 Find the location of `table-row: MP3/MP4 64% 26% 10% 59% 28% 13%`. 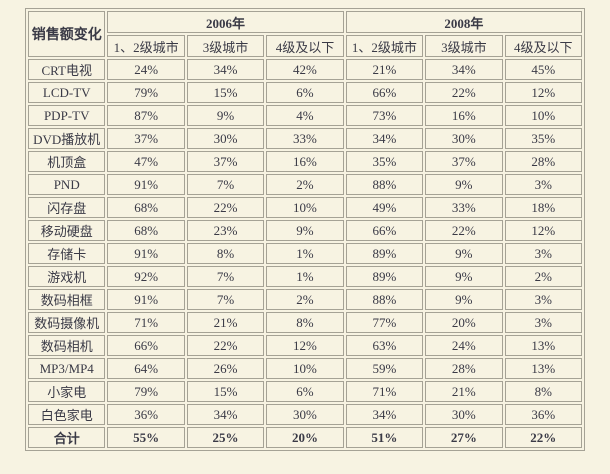

table-row: MP3/MP4 64% 26% 10% 59% 28% 13% is located at coordinates (305, 368).